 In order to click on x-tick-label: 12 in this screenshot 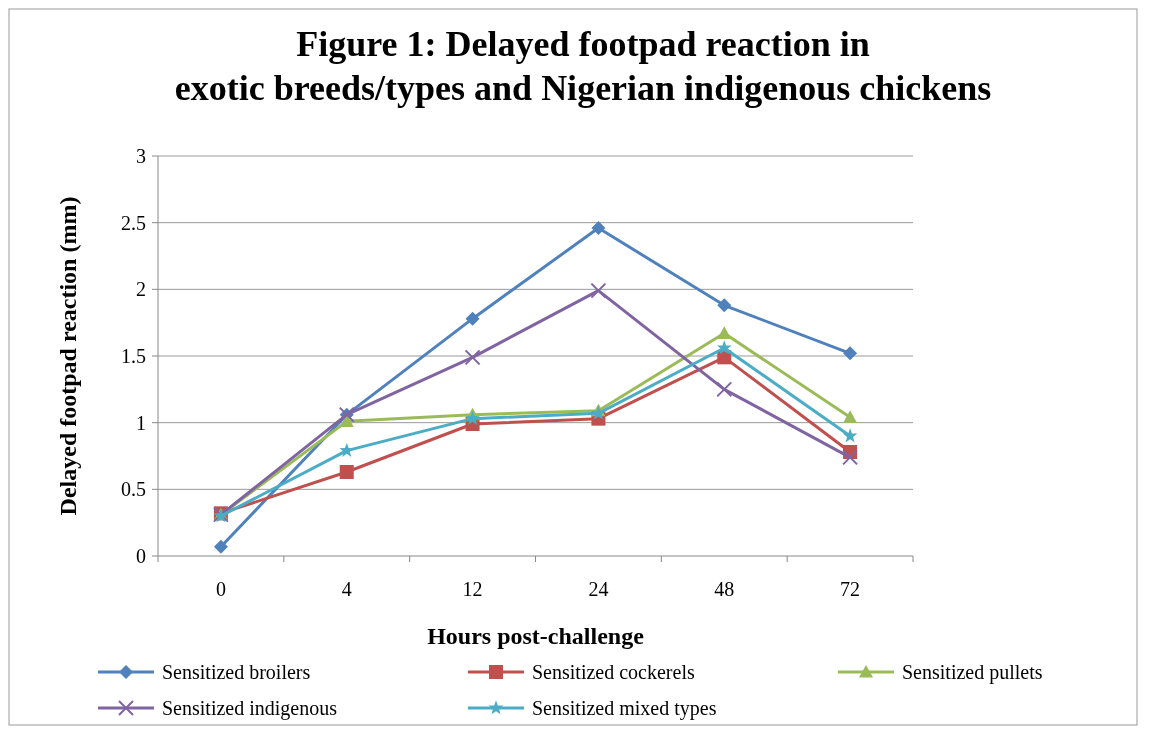, I will do `click(472, 589)`.